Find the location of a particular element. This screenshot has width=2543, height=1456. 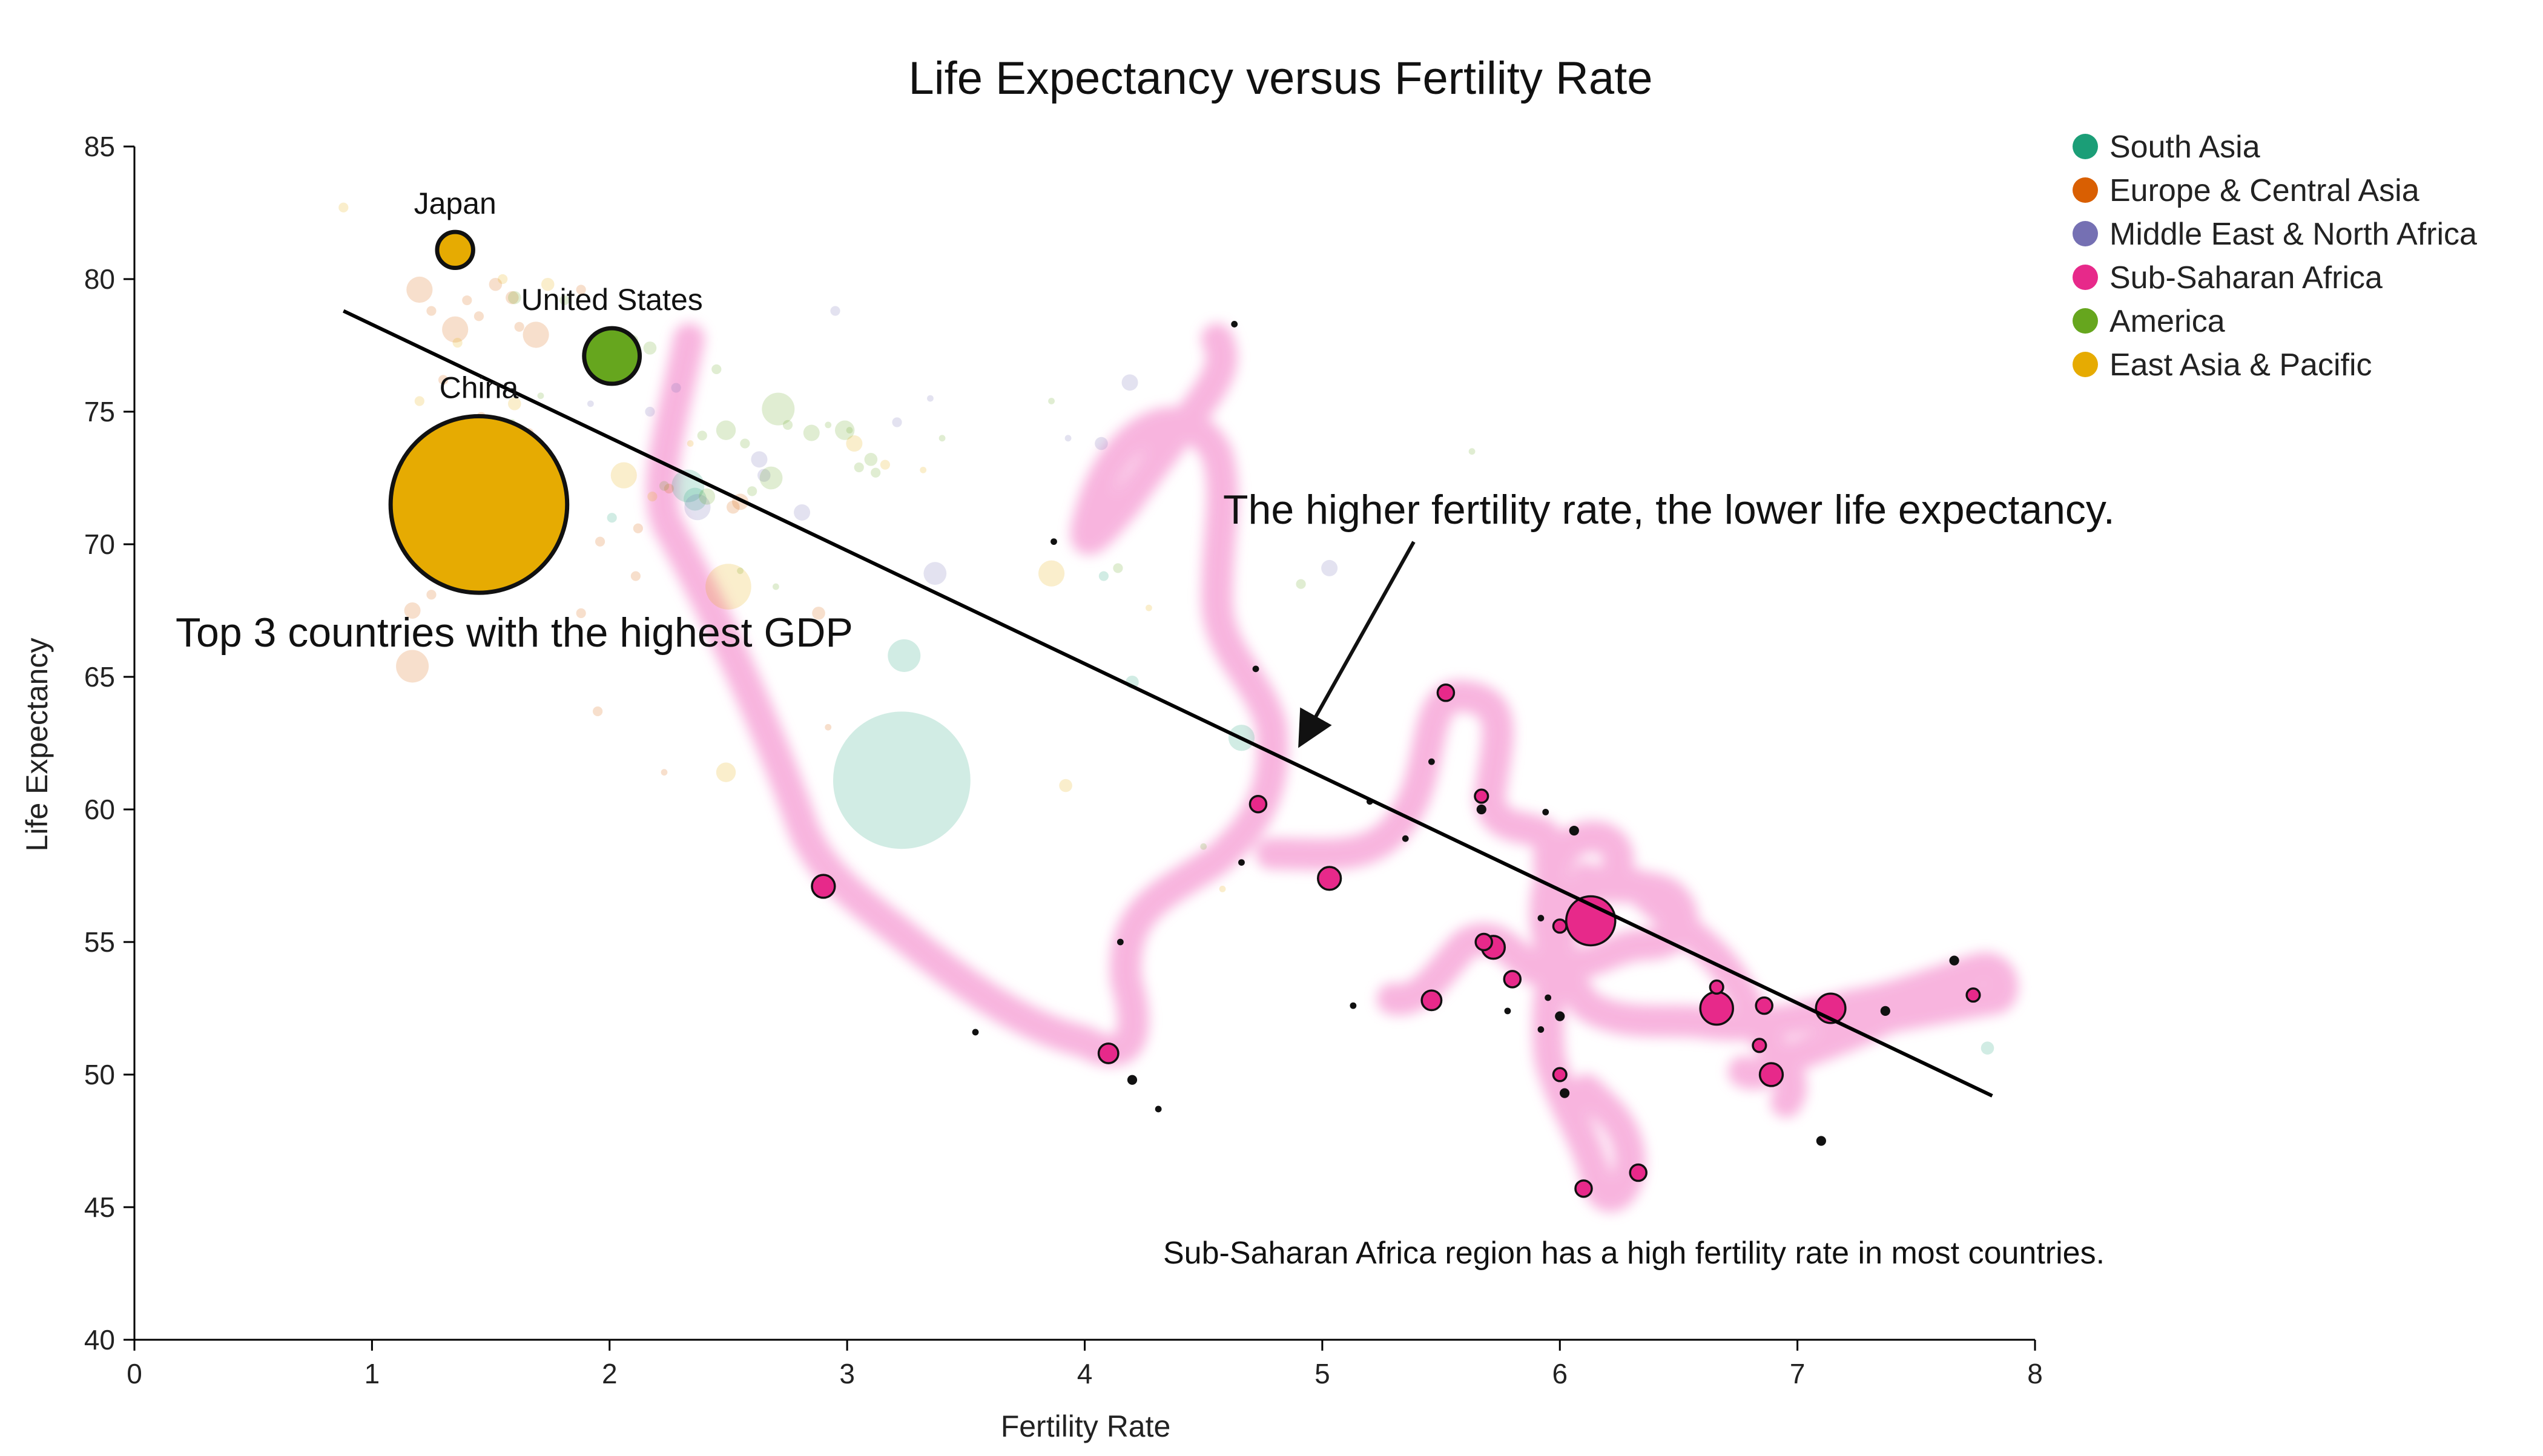

legend-label: Middle East & North Africa is located at coordinates (2293, 234).